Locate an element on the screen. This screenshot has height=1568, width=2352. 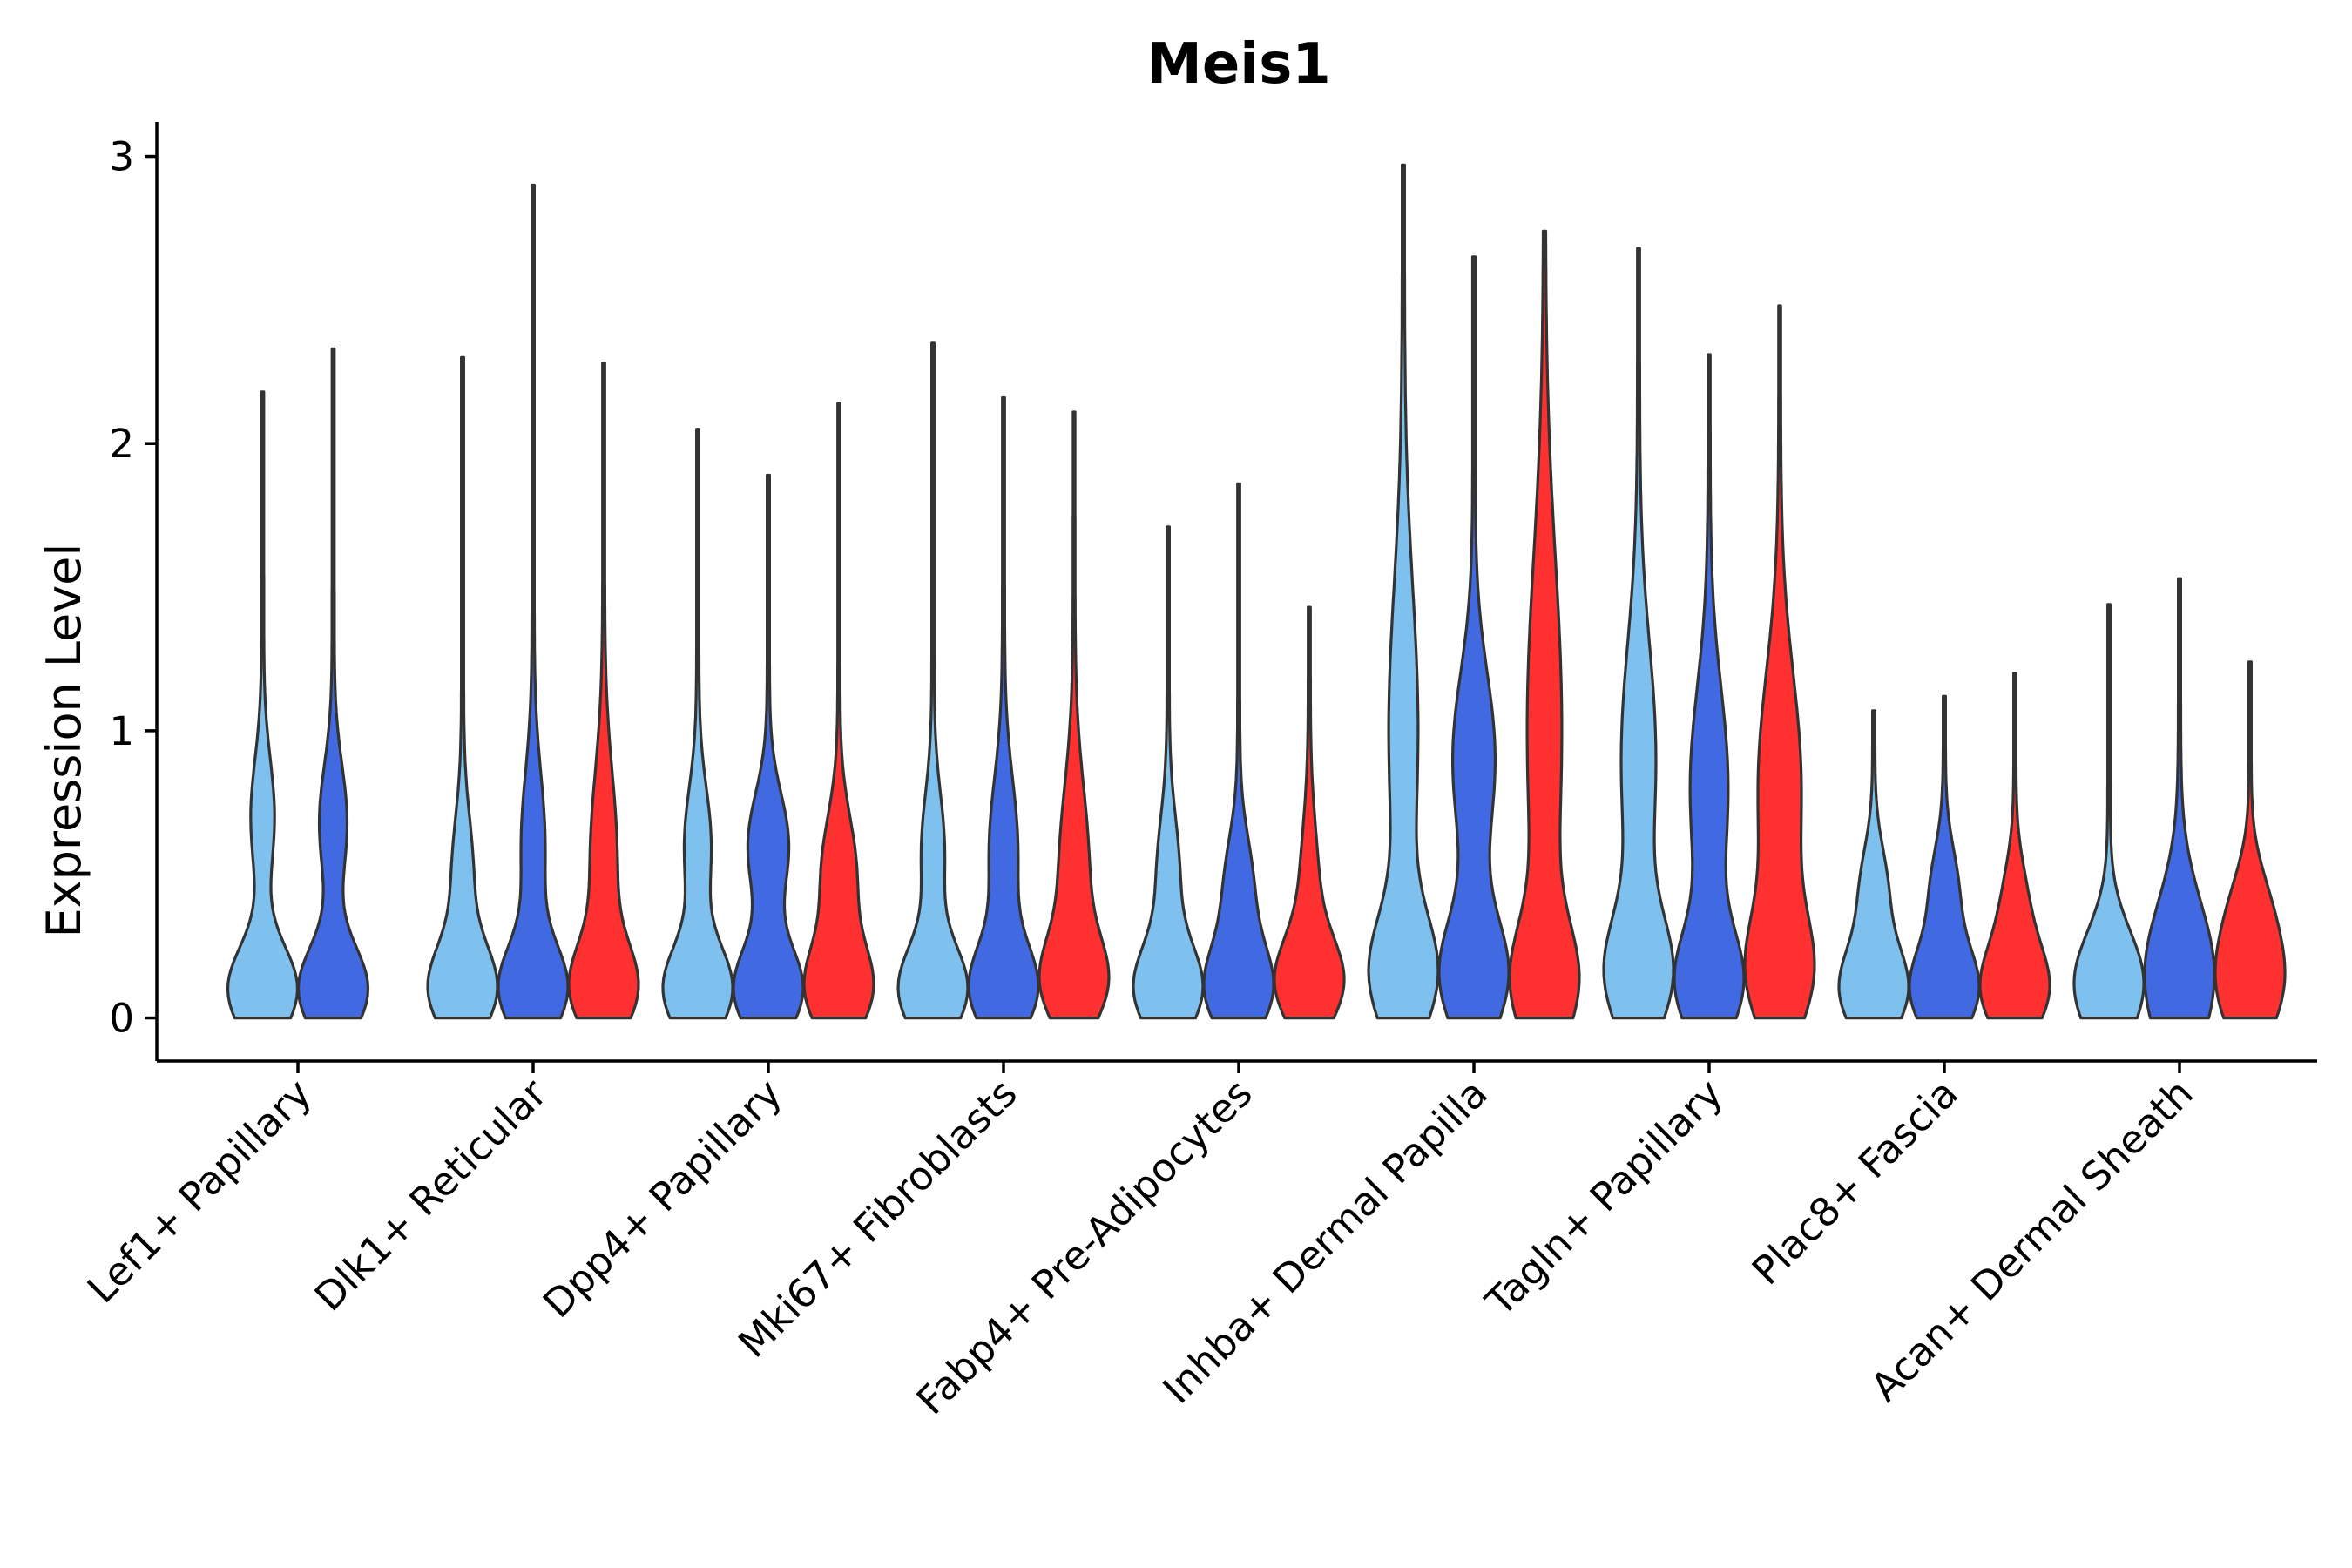
violin-fabp4-pre-adipocytes-red is located at coordinates (1310, 812).